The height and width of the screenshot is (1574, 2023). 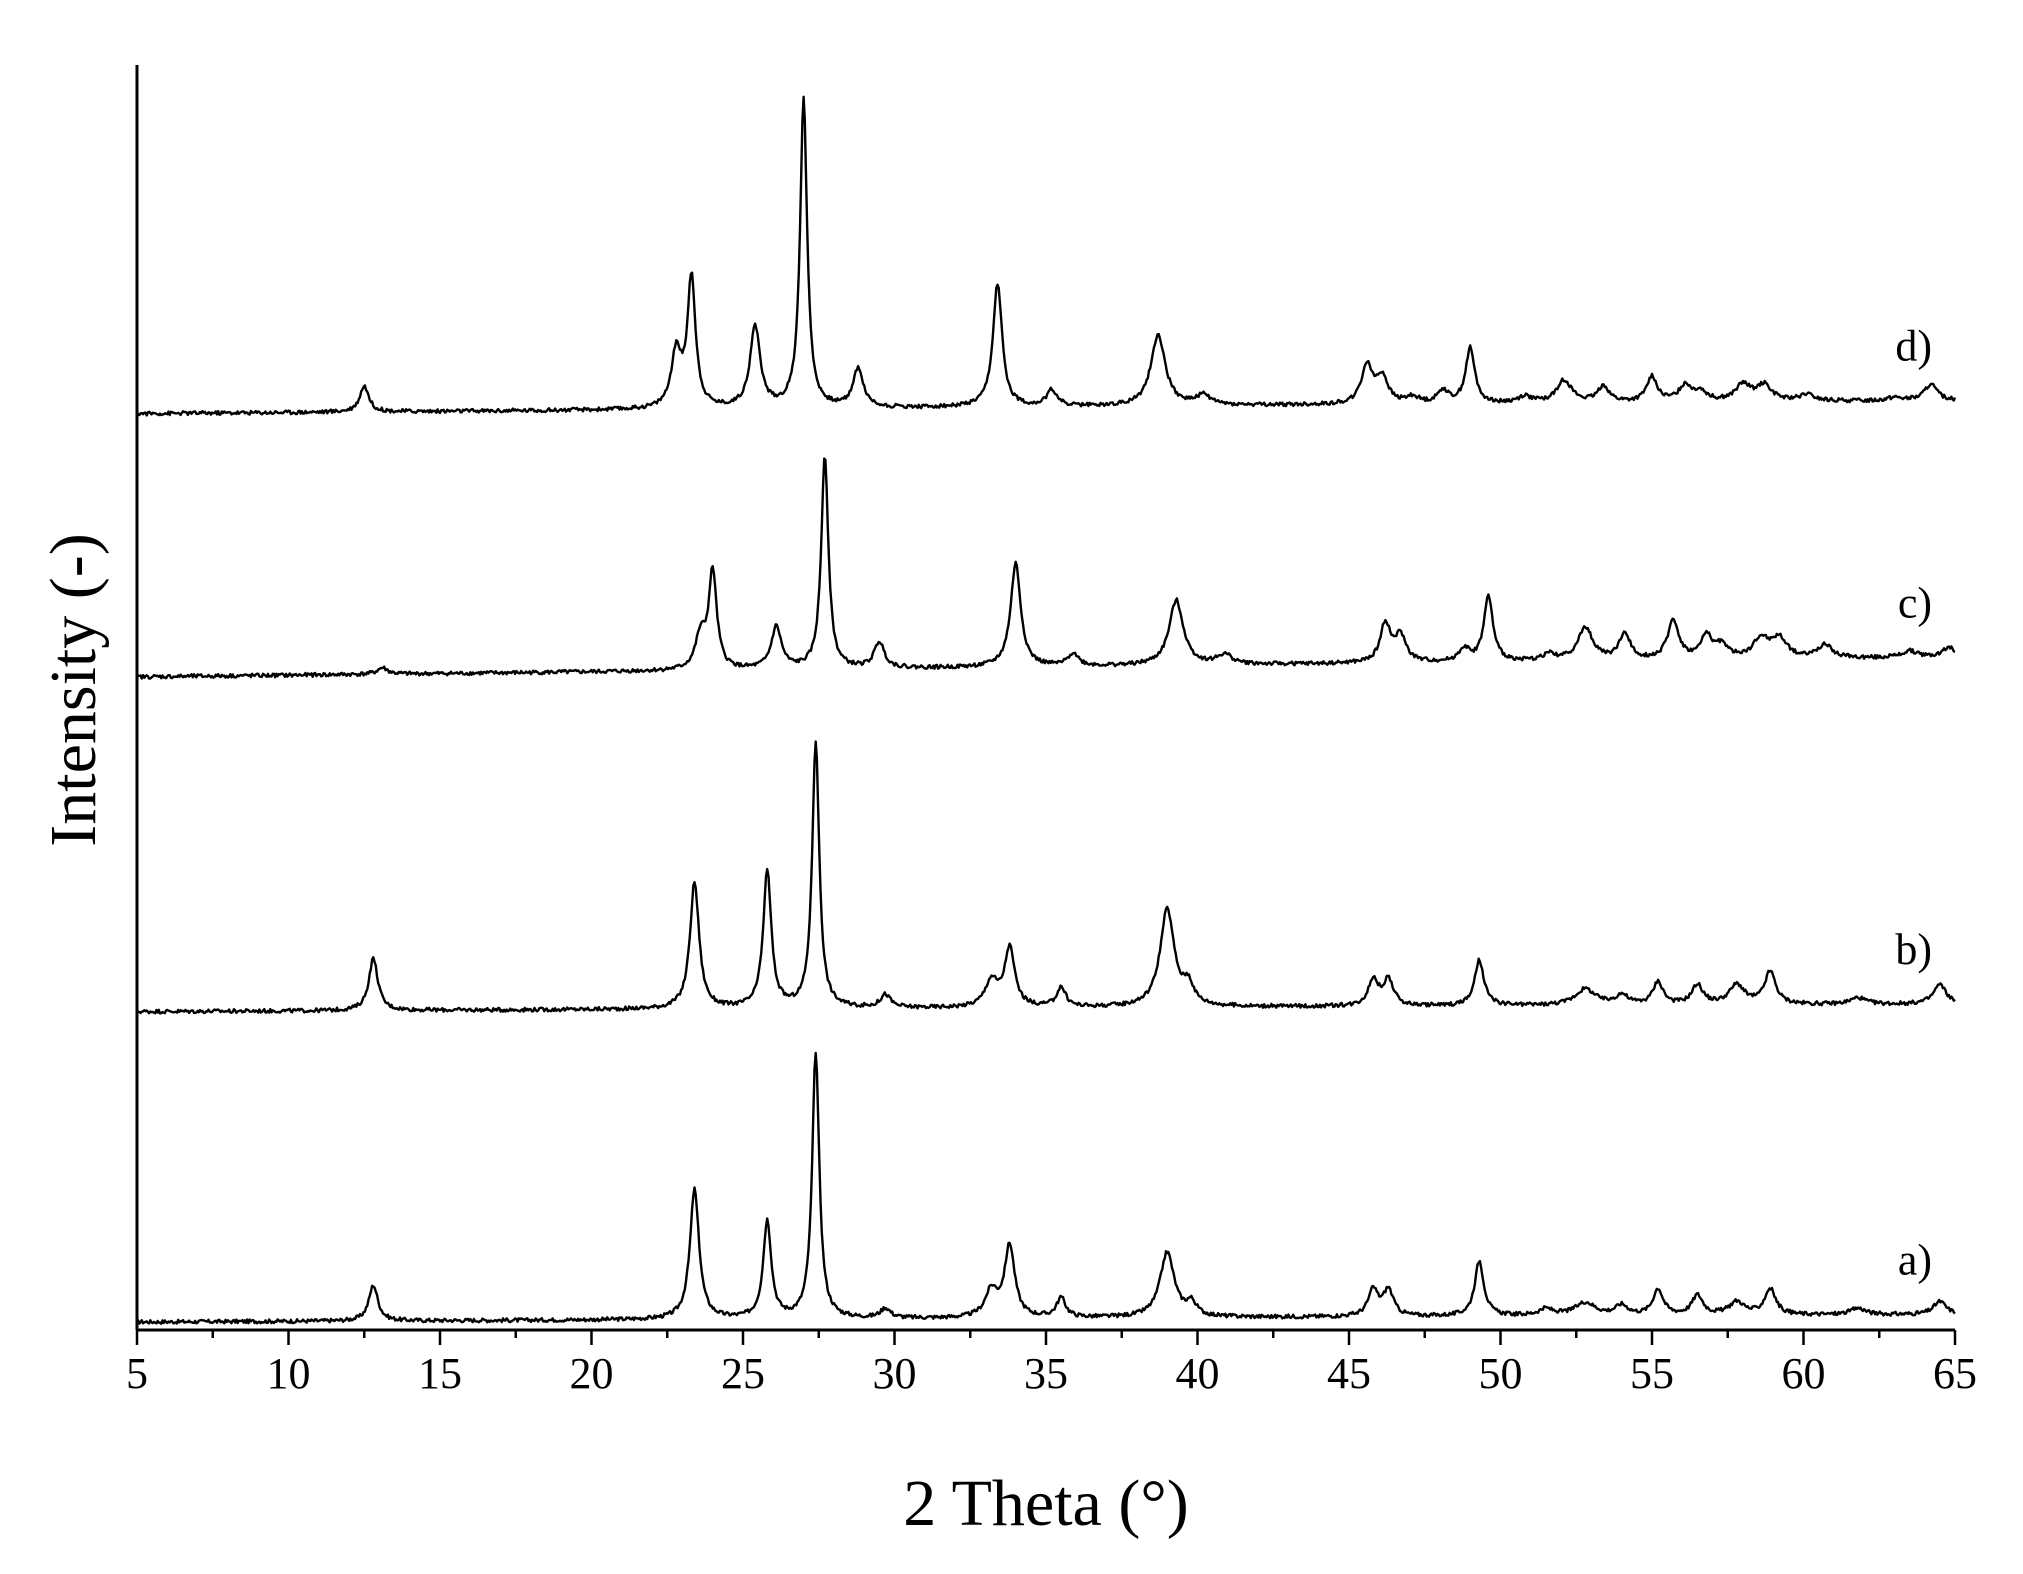 What do you see at coordinates (1045, 1503) in the screenshot?
I see `x-axis-title: 2 Theta (°)` at bounding box center [1045, 1503].